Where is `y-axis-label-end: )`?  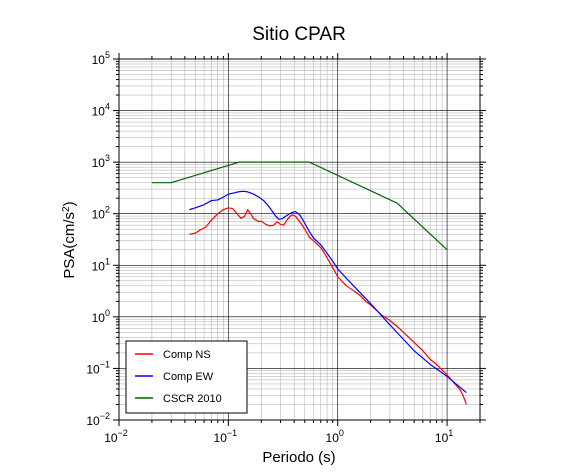 y-axis-label-end: ) is located at coordinates (69, 203).